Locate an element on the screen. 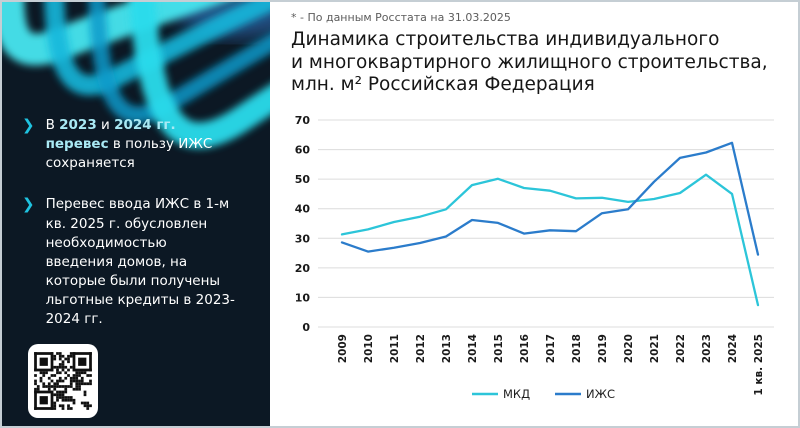 The image size is (800, 428). x-axis-tick-label: 2014 is located at coordinates (473, 348).